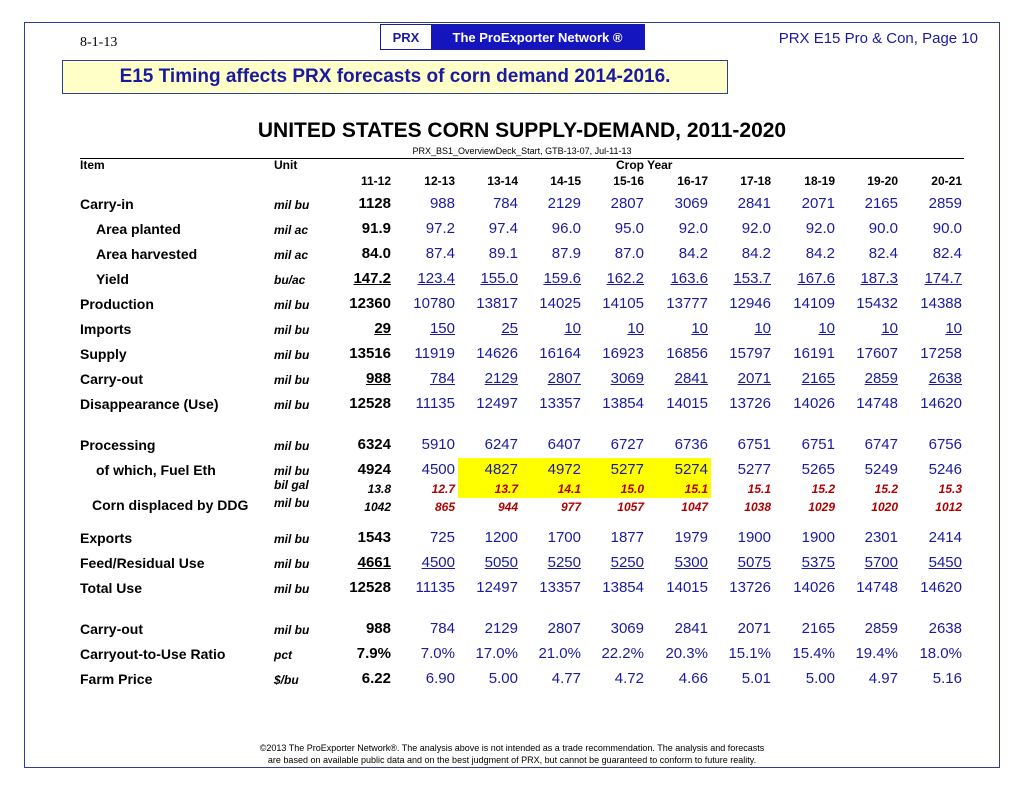 The height and width of the screenshot is (791, 1024). I want to click on table-cell: 14026, so click(814, 587).